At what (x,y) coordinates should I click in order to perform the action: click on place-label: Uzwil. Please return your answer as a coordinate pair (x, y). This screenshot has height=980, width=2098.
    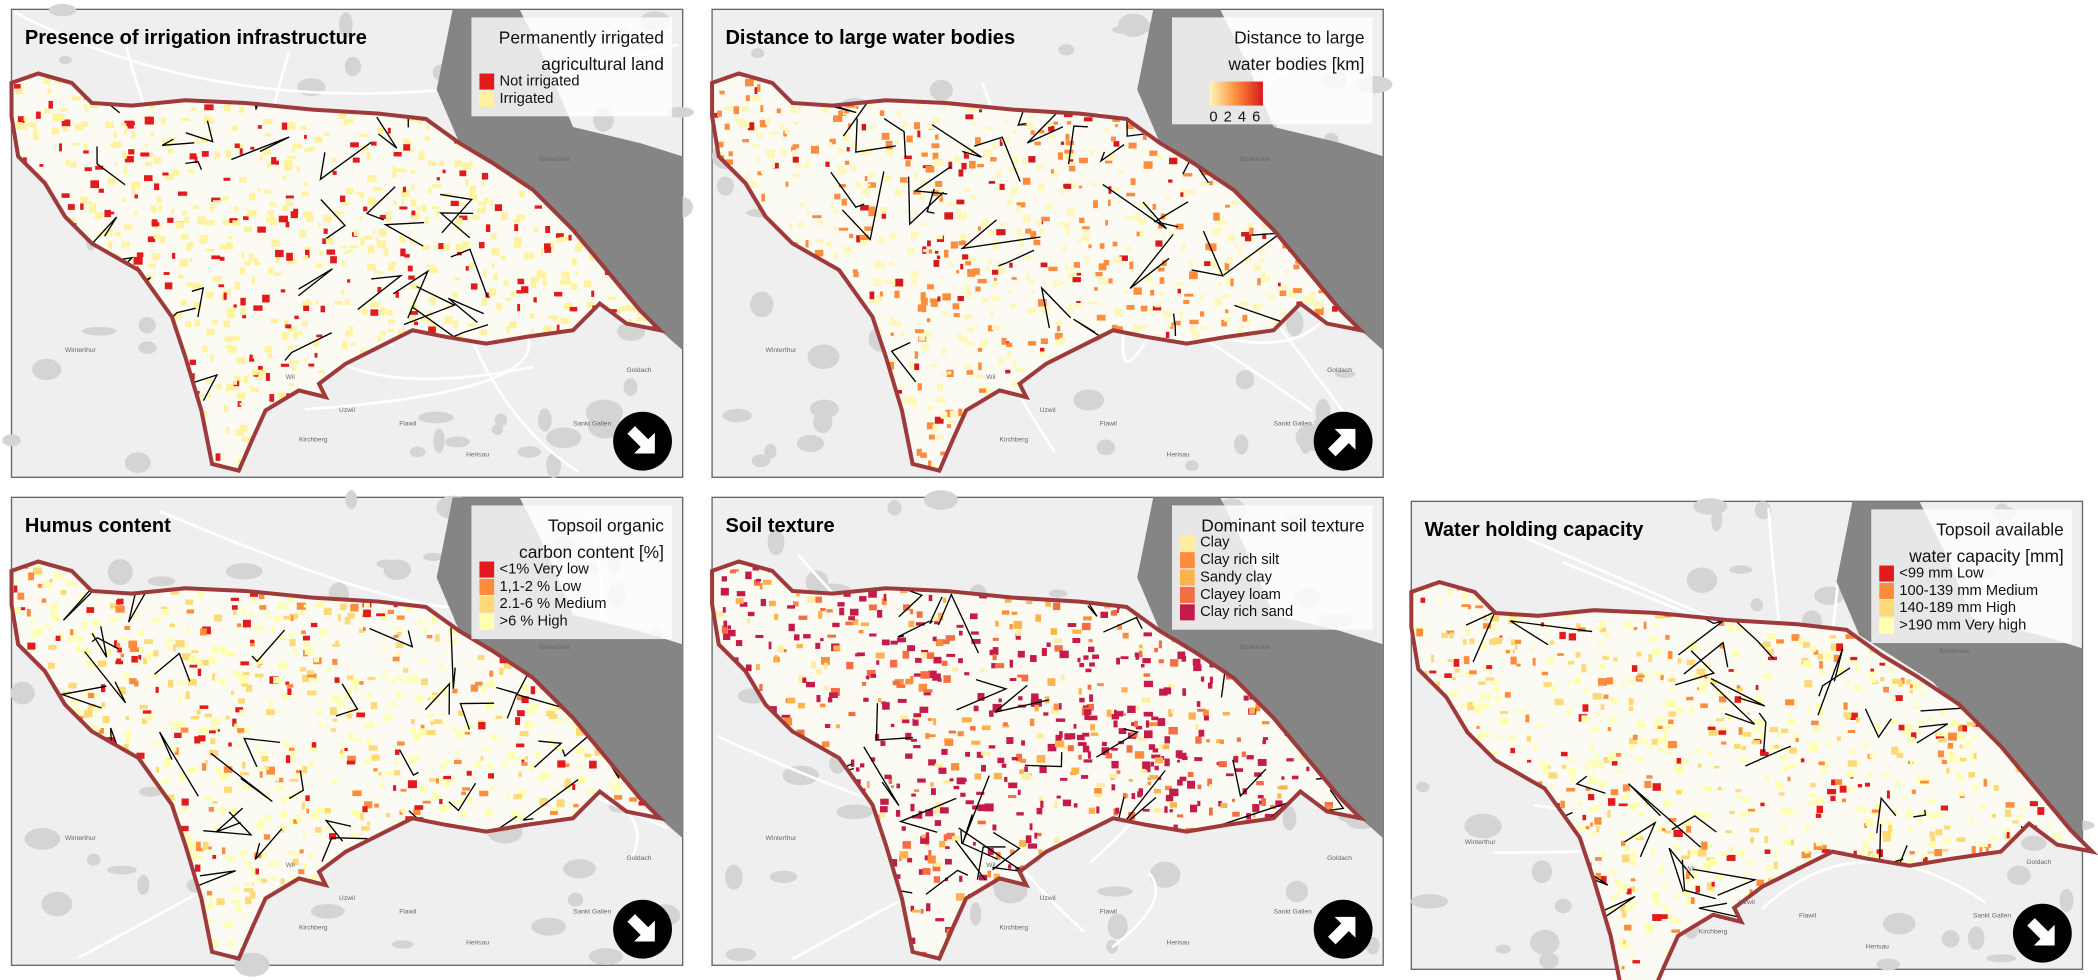
    Looking at the image, I should click on (1048, 410).